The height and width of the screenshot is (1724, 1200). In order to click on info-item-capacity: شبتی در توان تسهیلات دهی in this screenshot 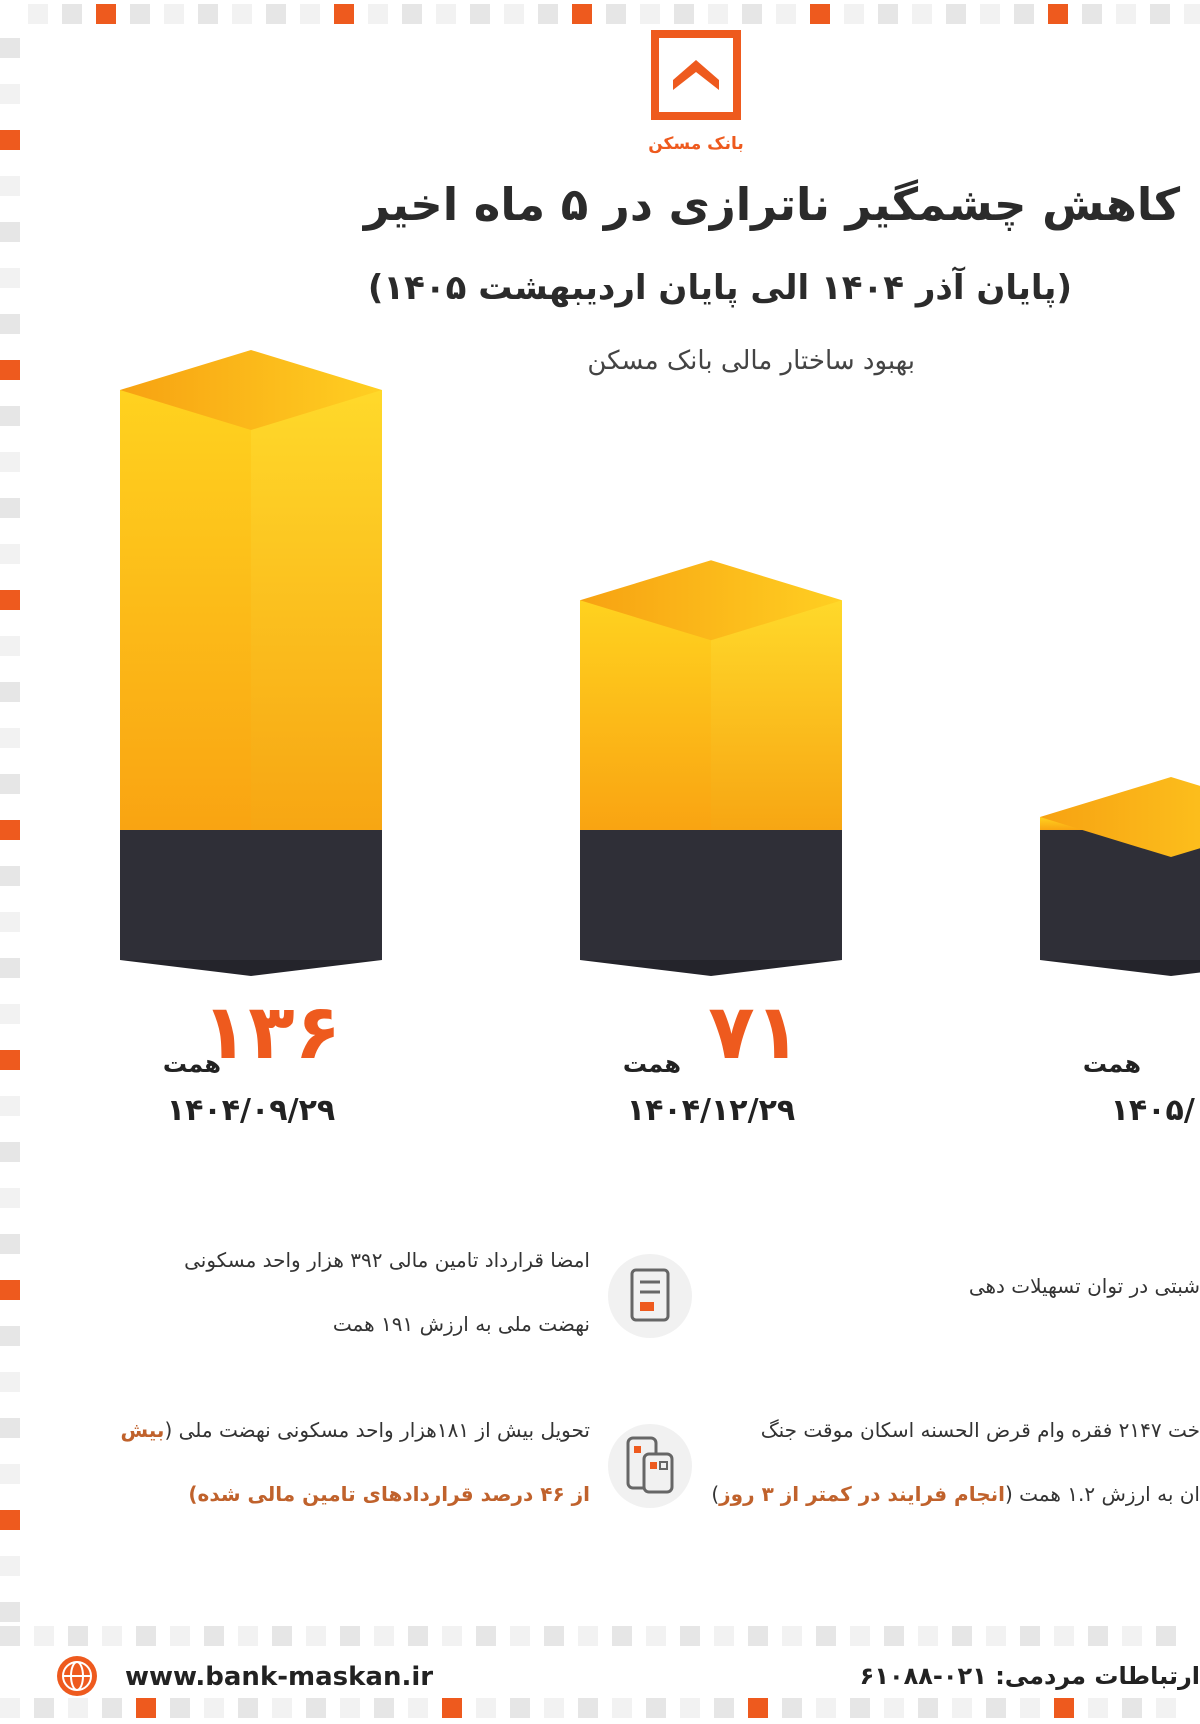, I will do `click(1084, 1286)`.